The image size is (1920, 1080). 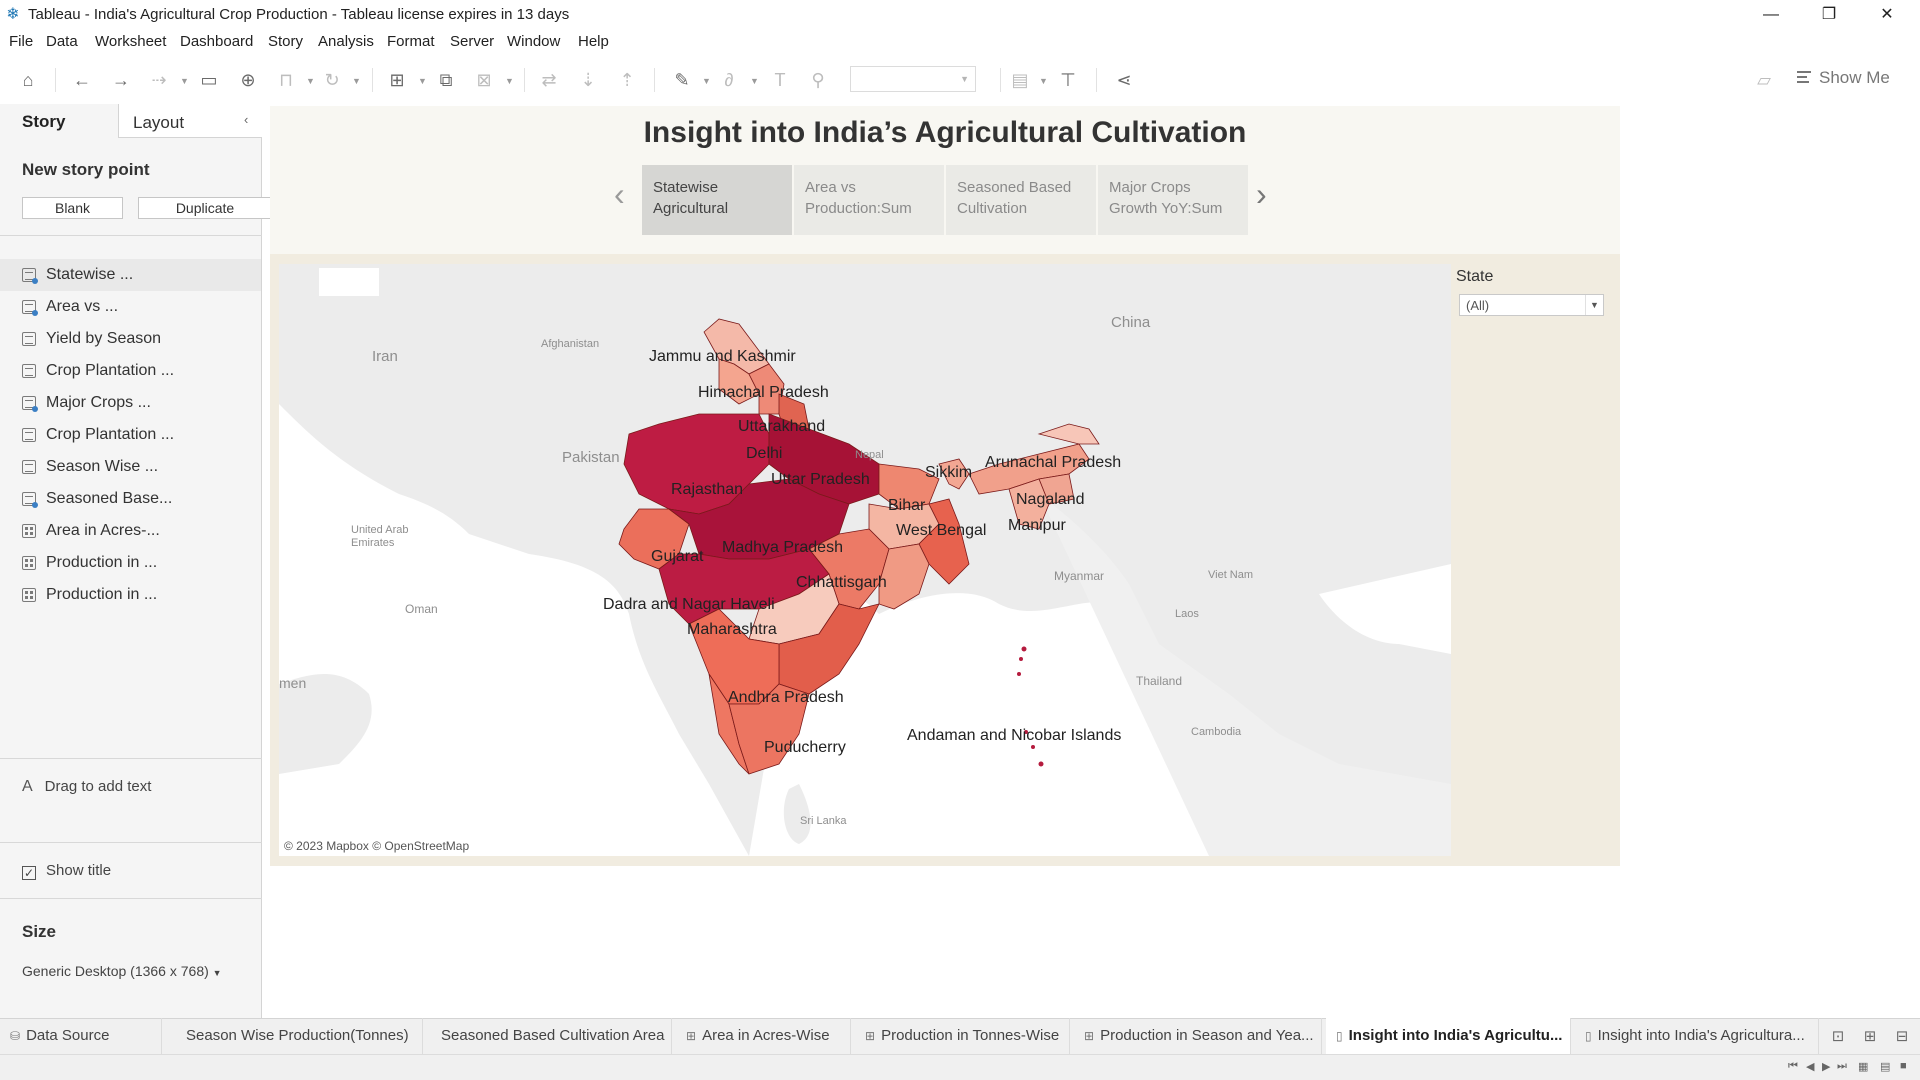 What do you see at coordinates (397, 79) in the screenshot?
I see `new-worksheet-icon: ⊞` at bounding box center [397, 79].